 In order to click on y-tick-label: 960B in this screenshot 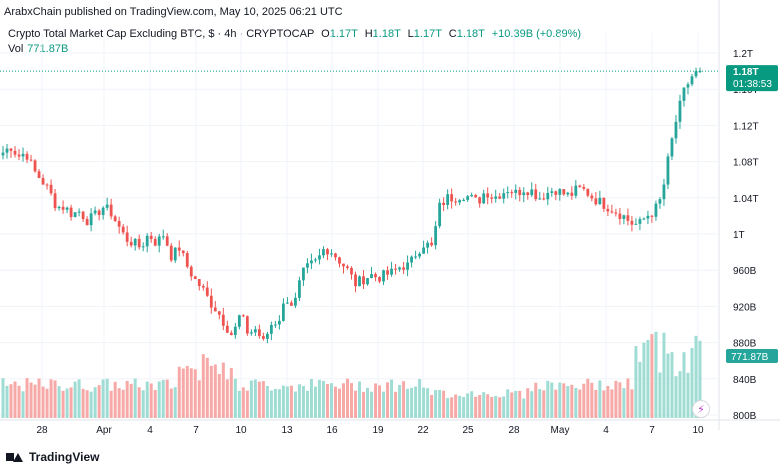, I will do `click(745, 271)`.